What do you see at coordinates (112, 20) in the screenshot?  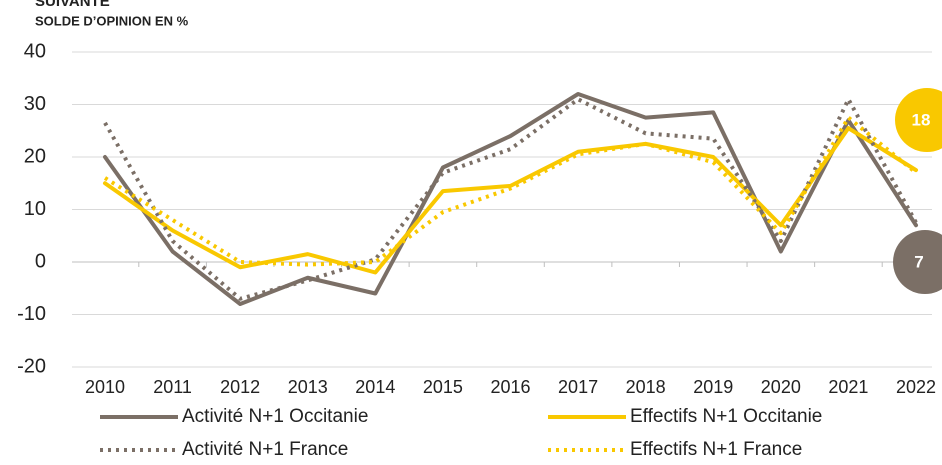 I see `chart-subtitle: SOLDE D’OPINION EN %` at bounding box center [112, 20].